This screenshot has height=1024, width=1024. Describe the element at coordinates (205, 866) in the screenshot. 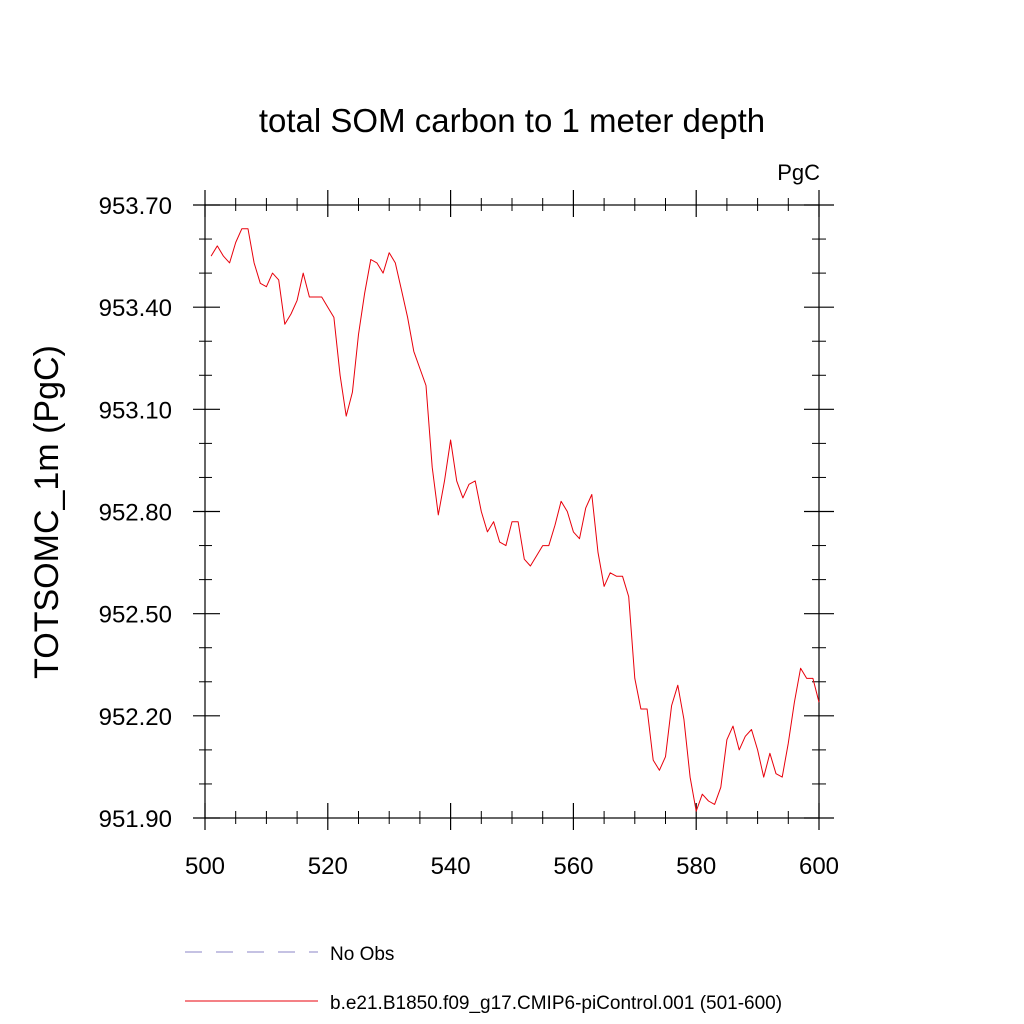

I see `x-tick-label: 500` at that location.